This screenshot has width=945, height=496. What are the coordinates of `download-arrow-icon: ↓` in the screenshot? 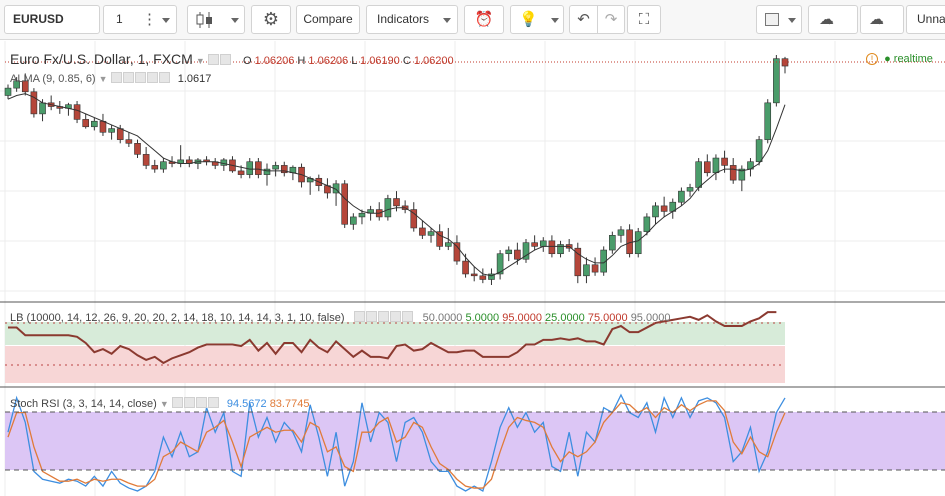 It's located at (829, 21).